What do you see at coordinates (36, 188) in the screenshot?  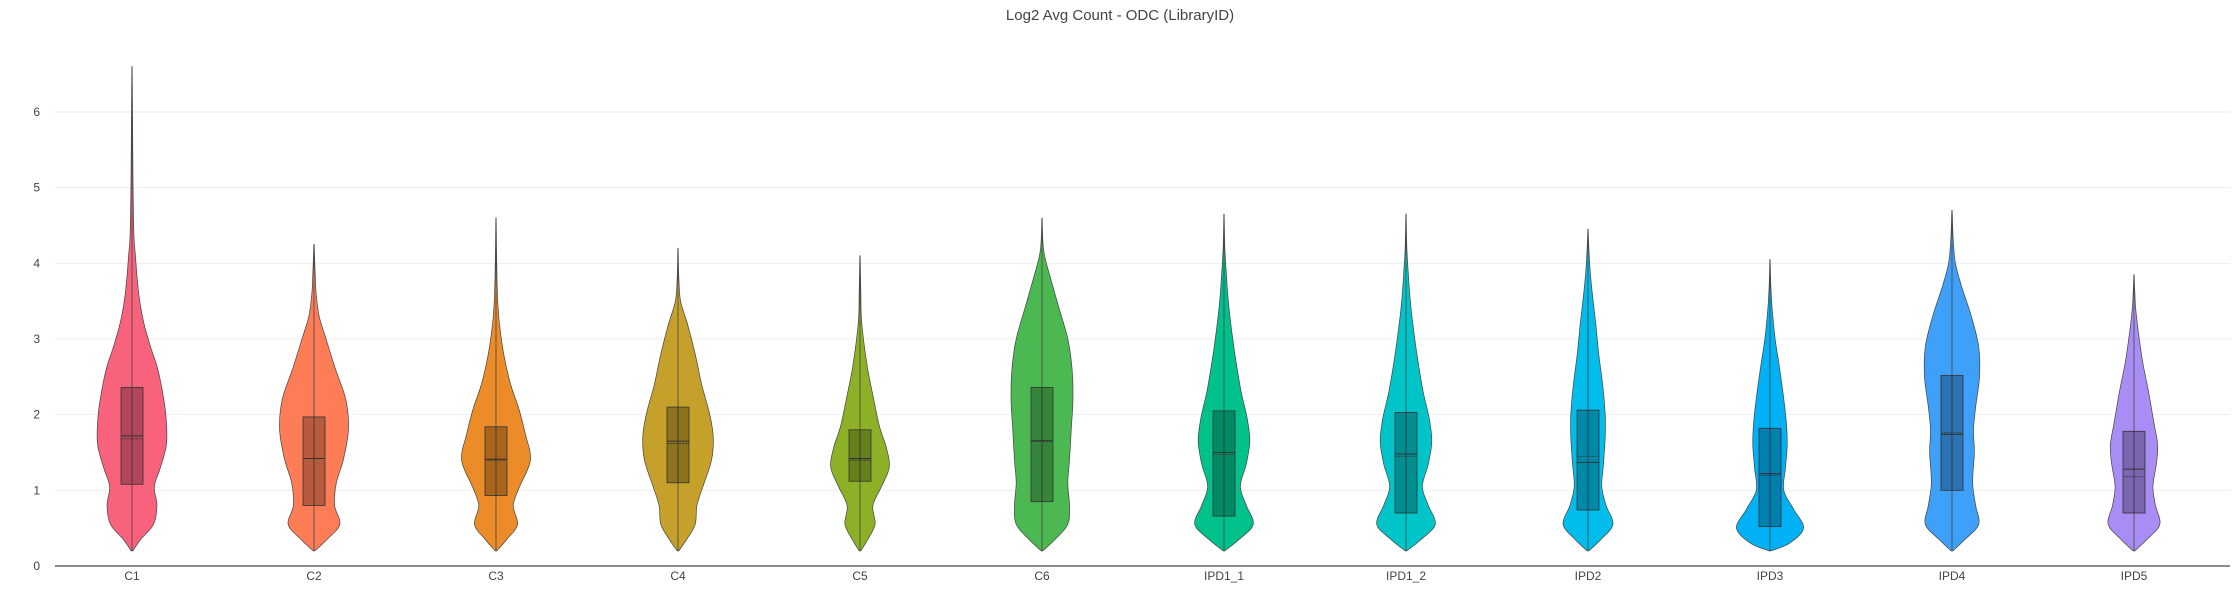 I see `y-tick-label: 5` at bounding box center [36, 188].